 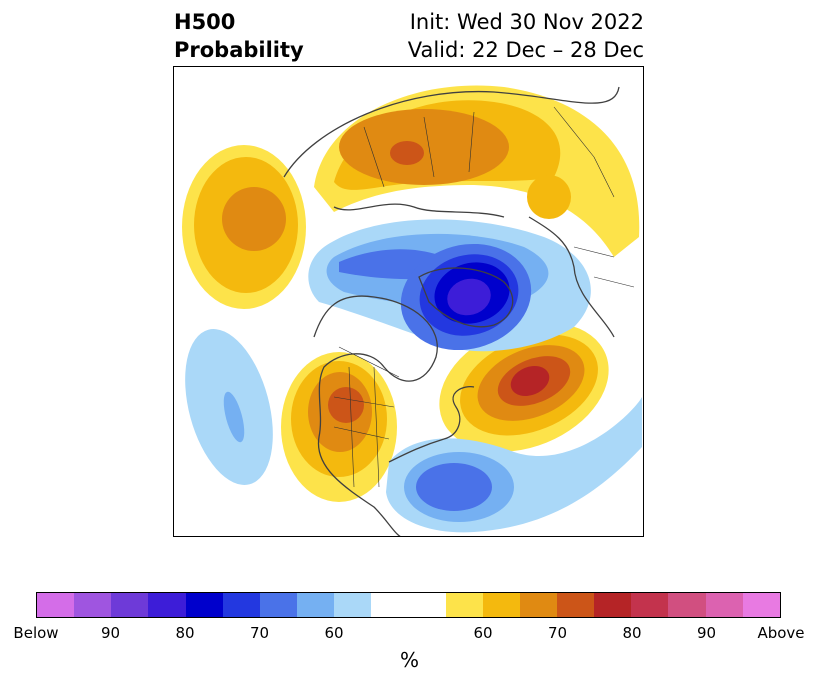 I want to click on arctic-coast, so click(x=419, y=210).